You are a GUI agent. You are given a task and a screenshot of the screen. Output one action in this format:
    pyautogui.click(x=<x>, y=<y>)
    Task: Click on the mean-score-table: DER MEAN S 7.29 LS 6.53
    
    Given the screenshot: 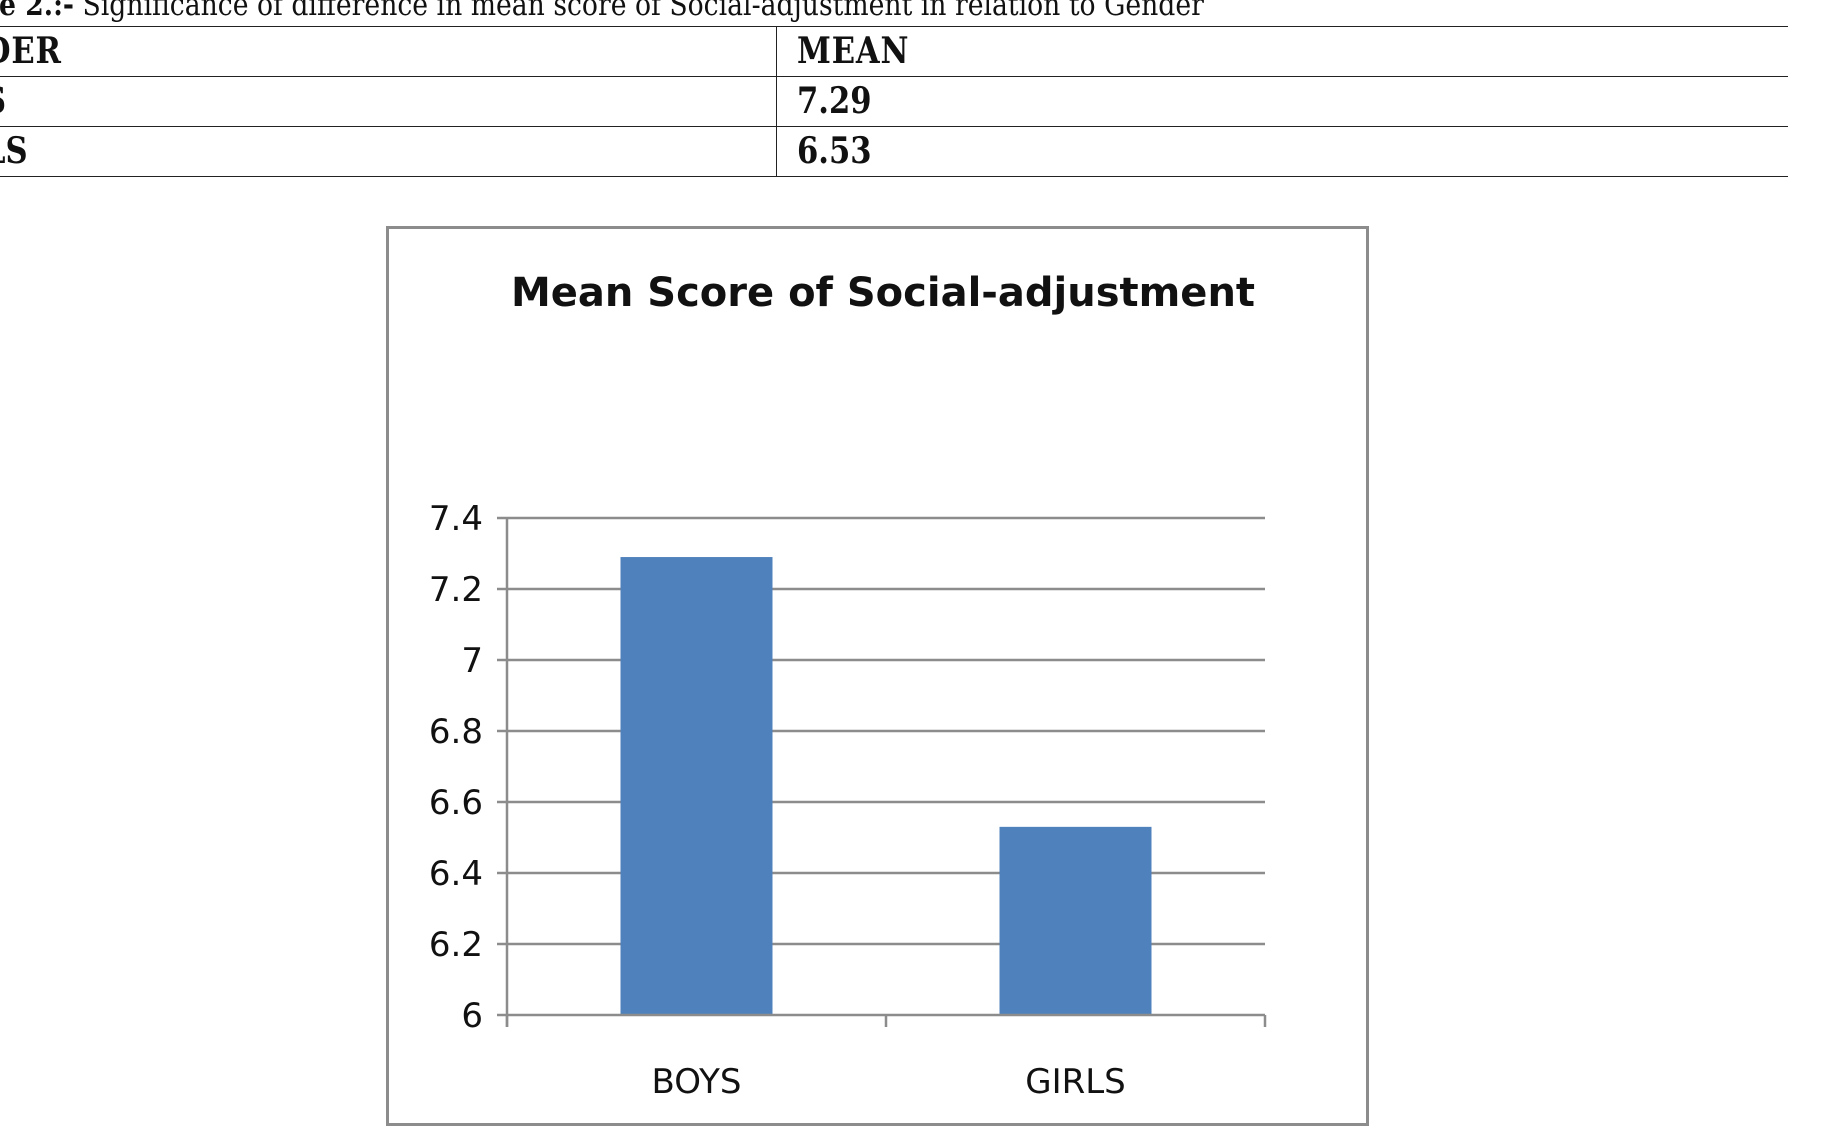 What is the action you would take?
    pyautogui.click(x=894, y=101)
    